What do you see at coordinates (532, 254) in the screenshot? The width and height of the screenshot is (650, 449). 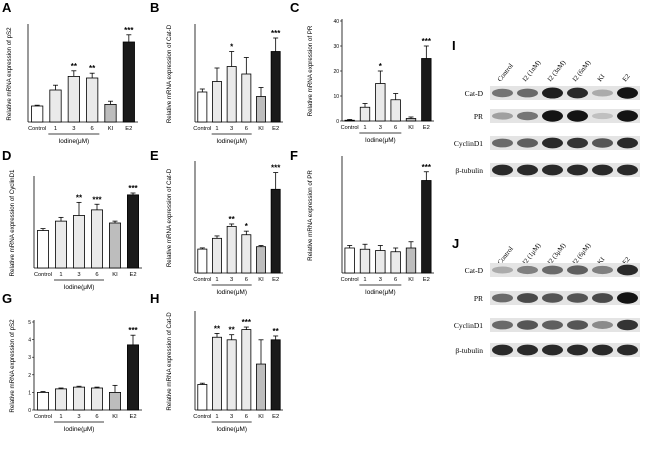 I see `lane-label: I2 (1μM)` at bounding box center [532, 254].